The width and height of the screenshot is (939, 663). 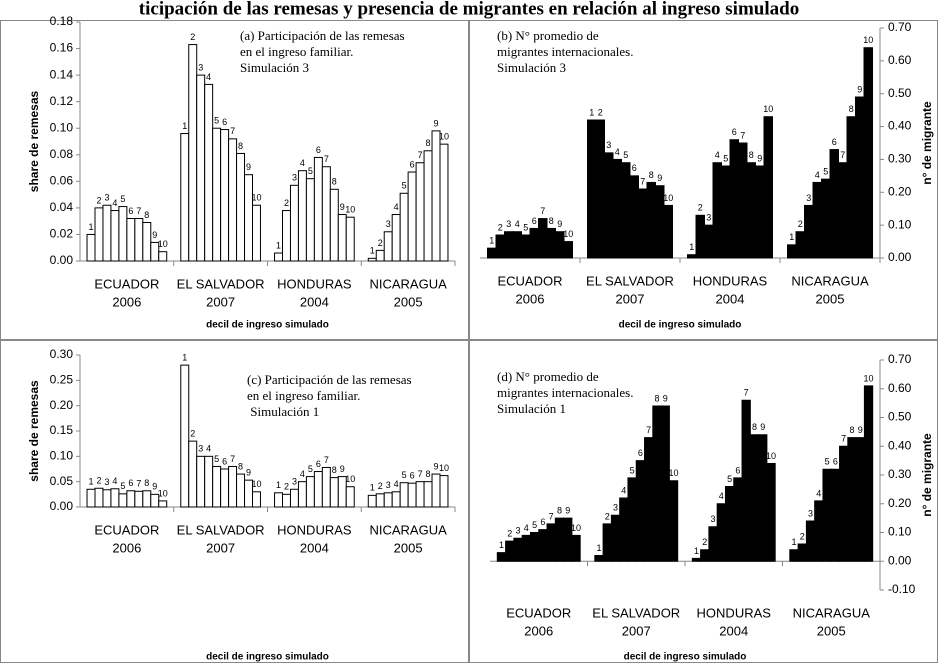 What do you see at coordinates (62, 234) in the screenshot?
I see `y-tick-label: 0.02` at bounding box center [62, 234].